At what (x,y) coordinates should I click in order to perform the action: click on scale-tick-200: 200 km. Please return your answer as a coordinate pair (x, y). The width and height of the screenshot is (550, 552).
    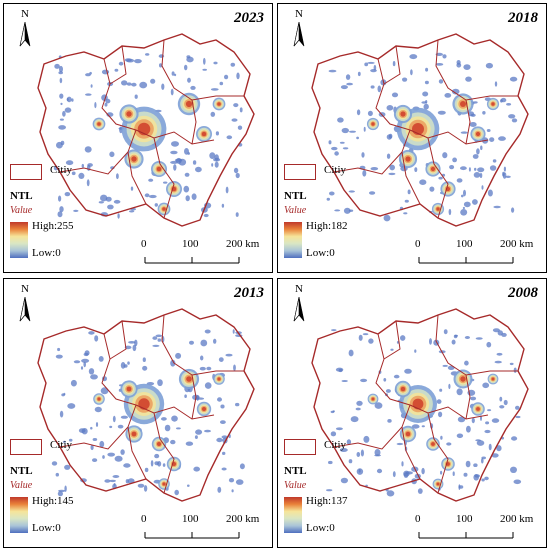
    Looking at the image, I should click on (517, 244).